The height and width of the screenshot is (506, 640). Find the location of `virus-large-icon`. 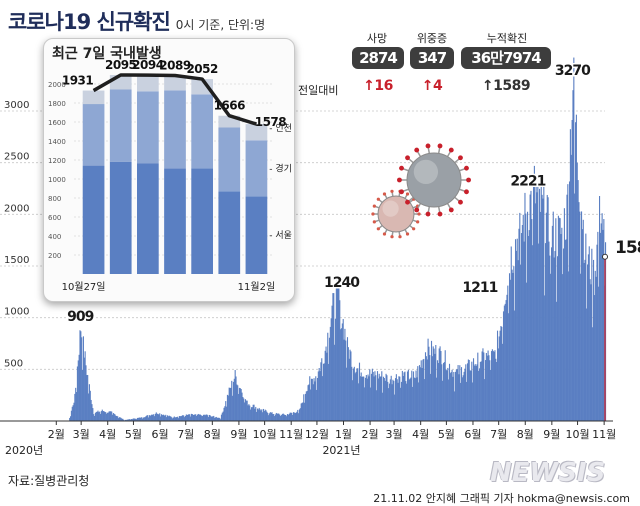

virus-large-icon is located at coordinates (434, 180).